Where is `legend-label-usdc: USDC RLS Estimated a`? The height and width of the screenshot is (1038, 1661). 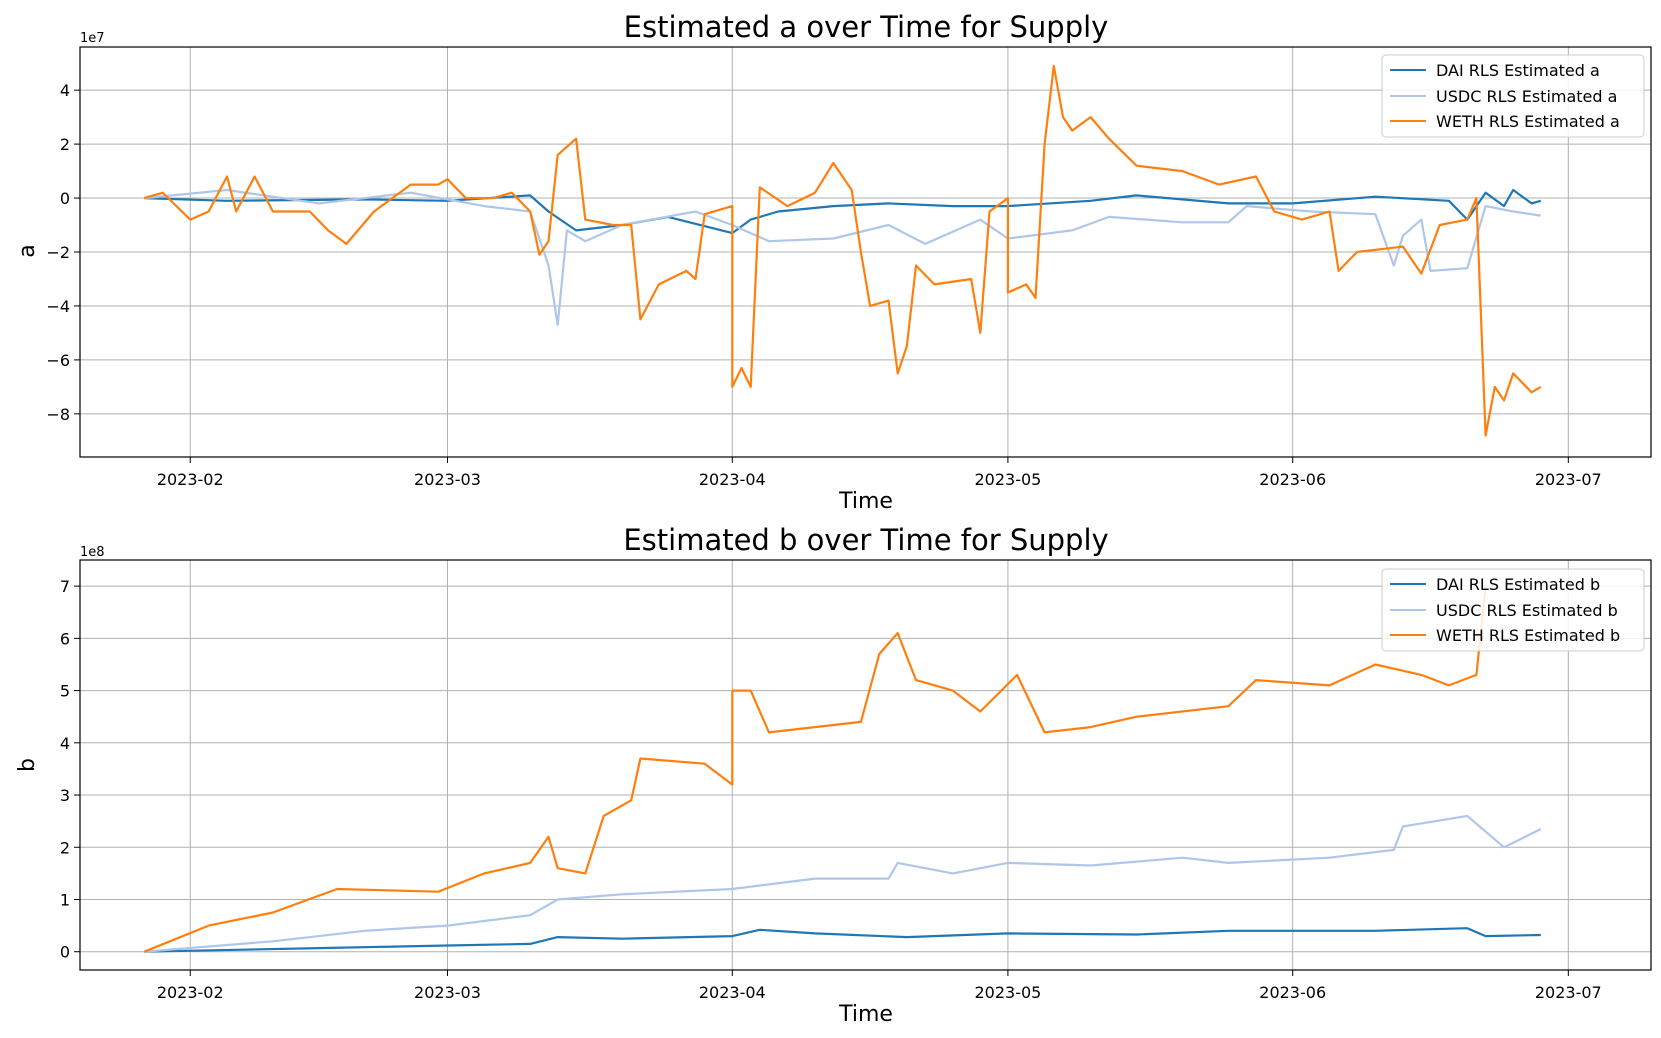 legend-label-usdc: USDC RLS Estimated a is located at coordinates (1526, 96).